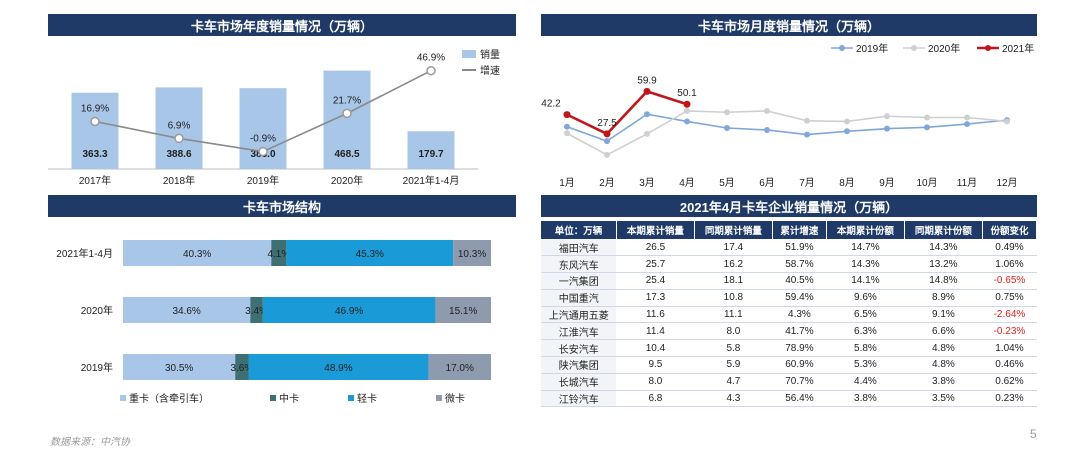 This screenshot has width=1080, height=464. I want to click on table-cell: 14.7%, so click(865, 248).